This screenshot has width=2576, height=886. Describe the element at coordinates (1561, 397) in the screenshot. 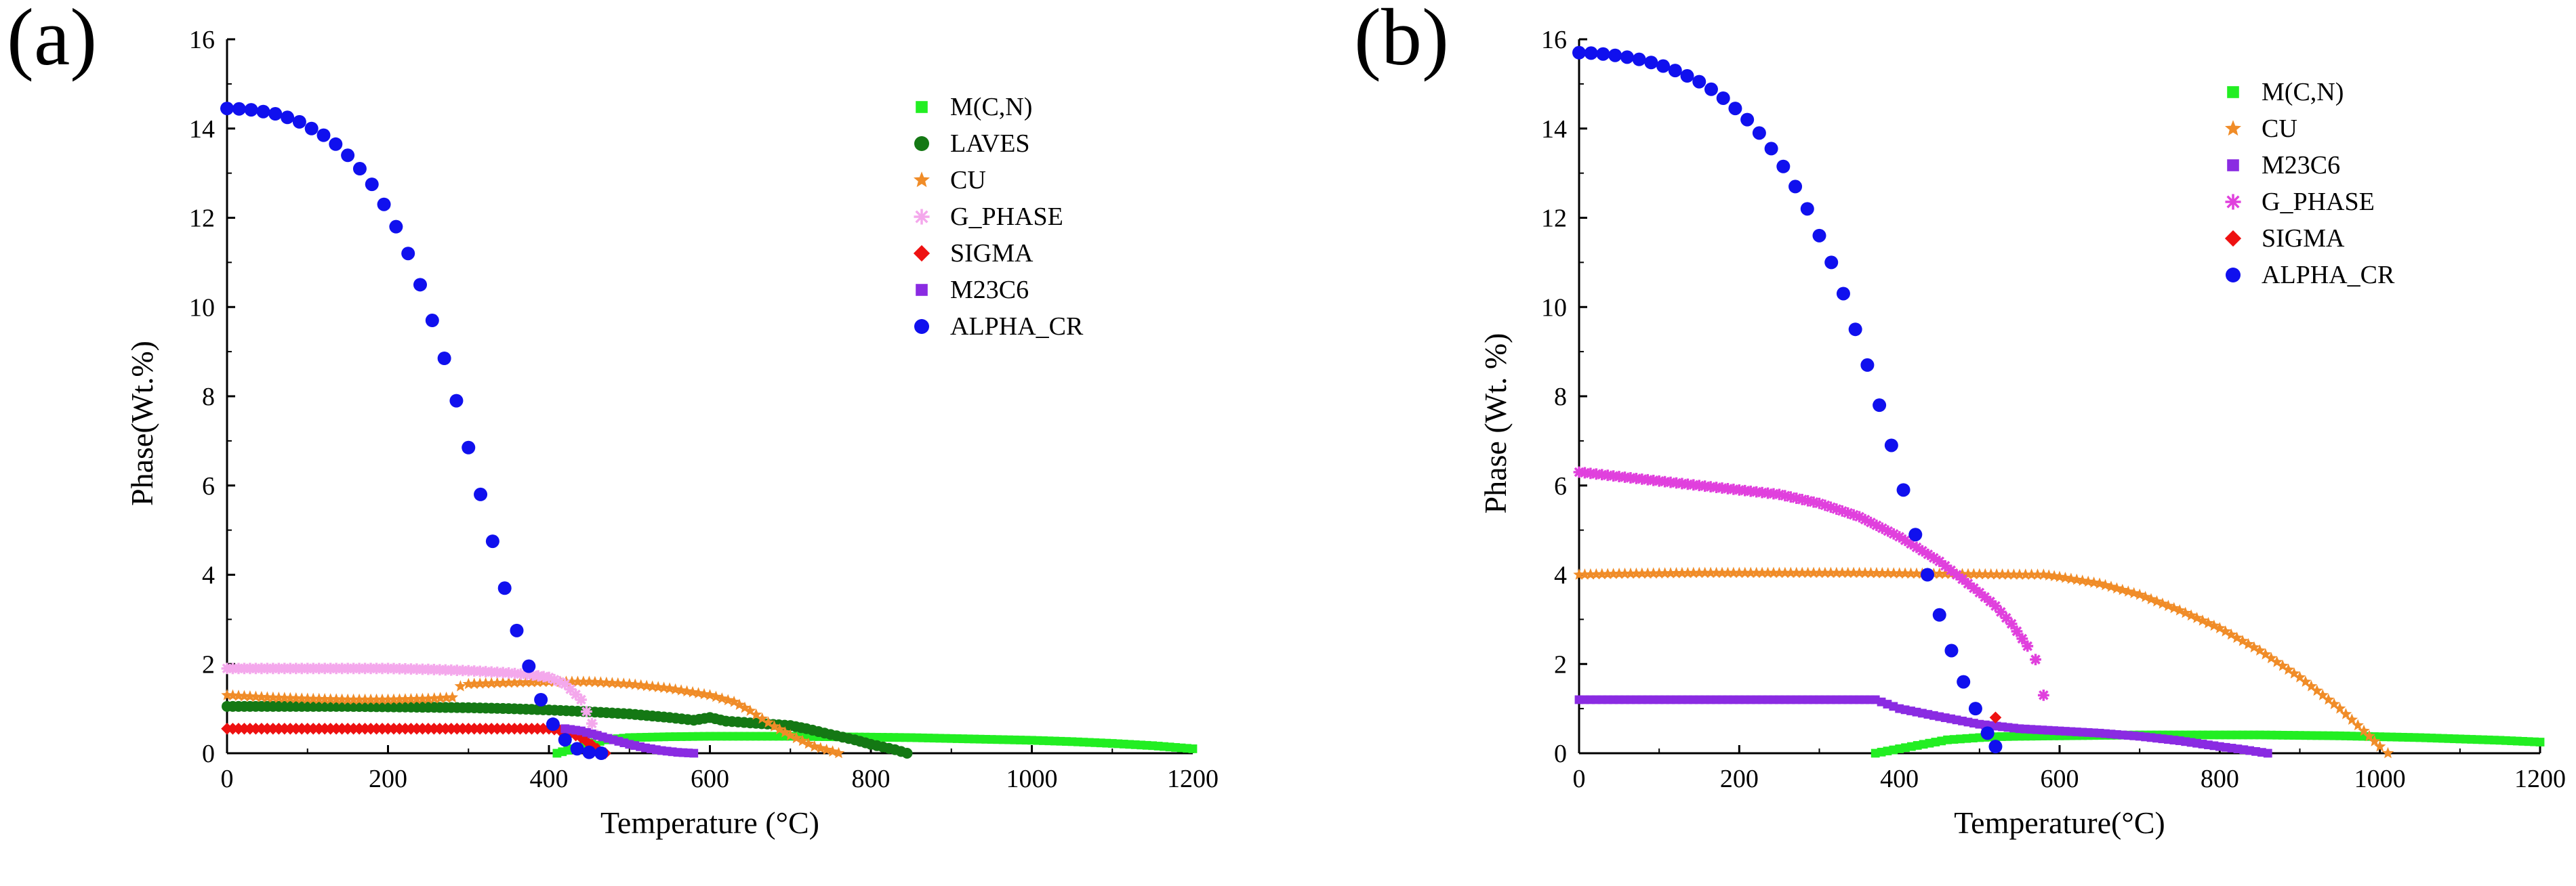

I see `y-tick-label: 8` at that location.